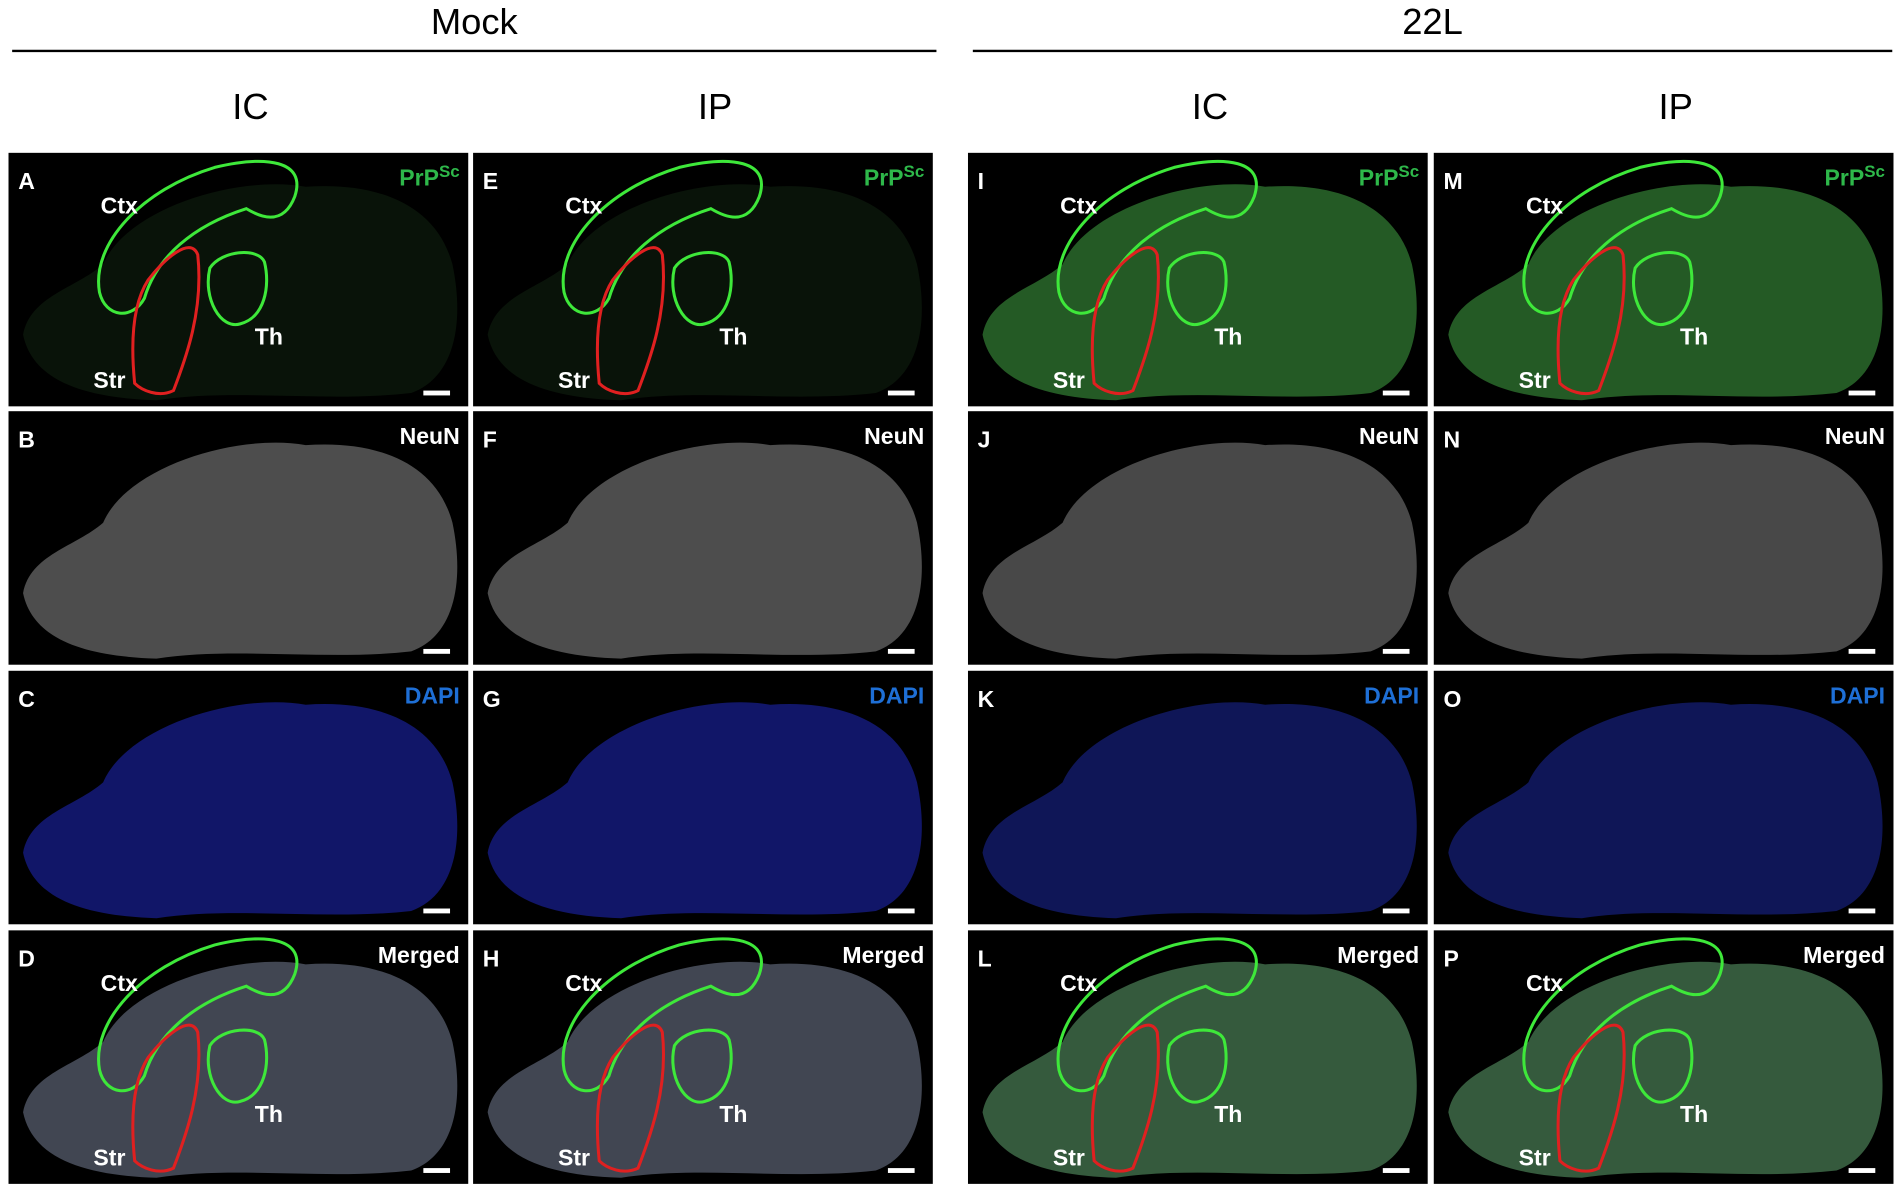 Image resolution: width=1902 pixels, height=1196 pixels. Describe the element at coordinates (981, 181) in the screenshot. I see `panel-letter: I` at that location.